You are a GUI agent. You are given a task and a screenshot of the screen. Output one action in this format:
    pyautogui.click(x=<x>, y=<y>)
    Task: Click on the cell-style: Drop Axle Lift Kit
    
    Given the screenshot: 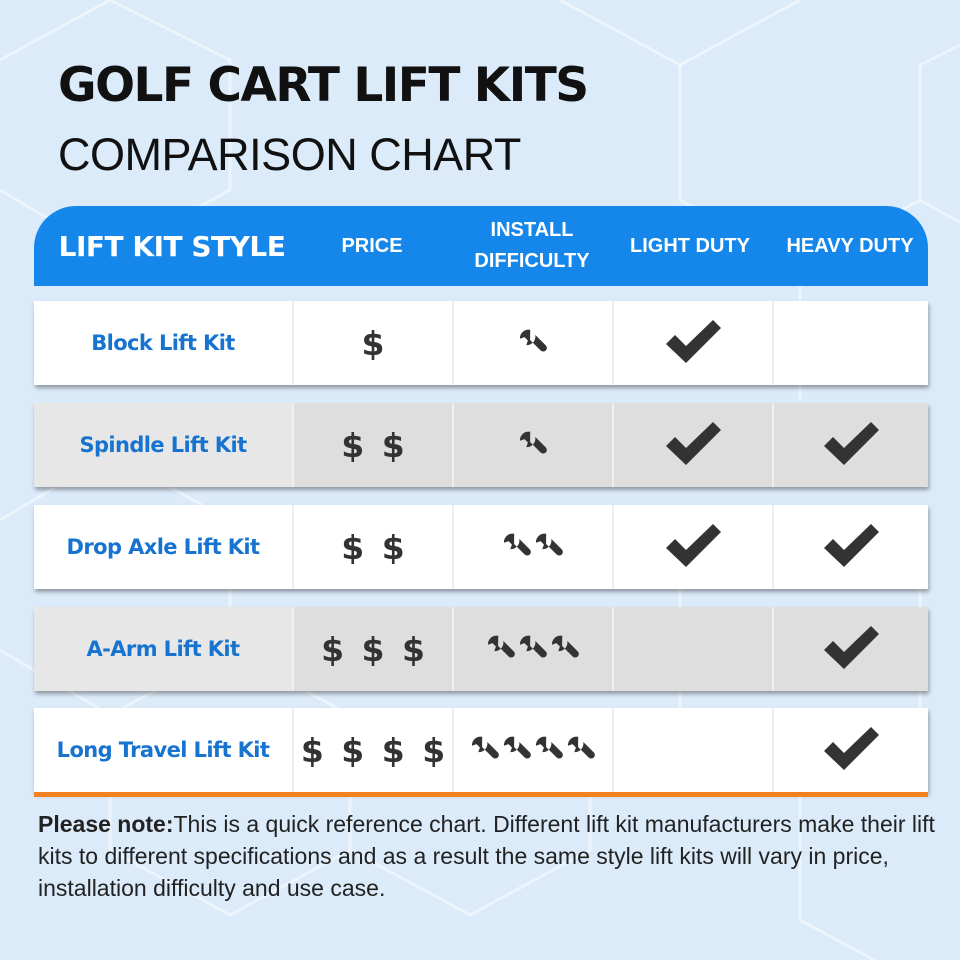 What is the action you would take?
    pyautogui.click(x=163, y=547)
    